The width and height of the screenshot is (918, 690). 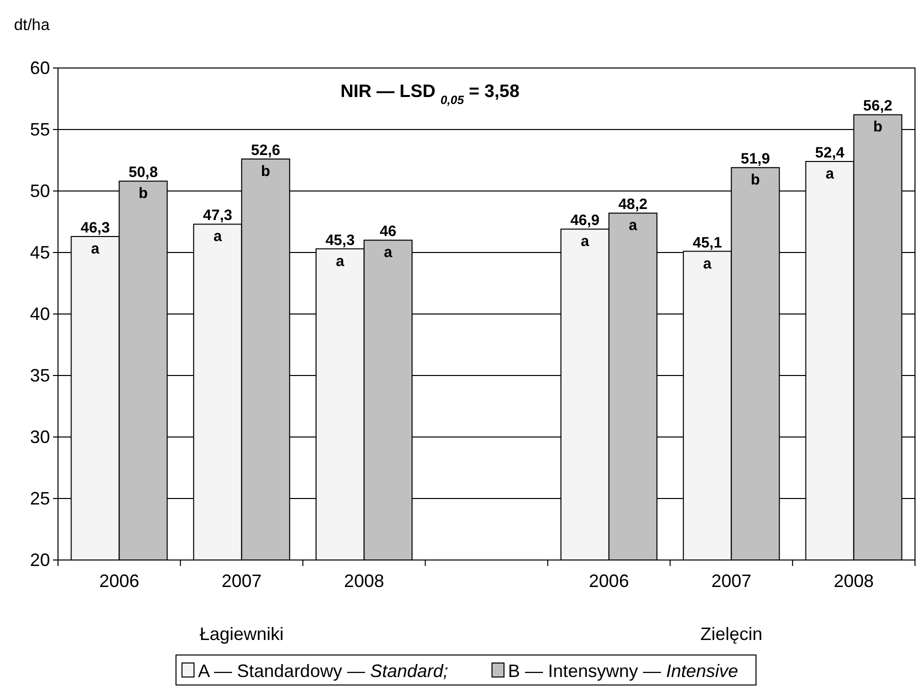 I want to click on y-axis-title: dt/ha, so click(x=32, y=25).